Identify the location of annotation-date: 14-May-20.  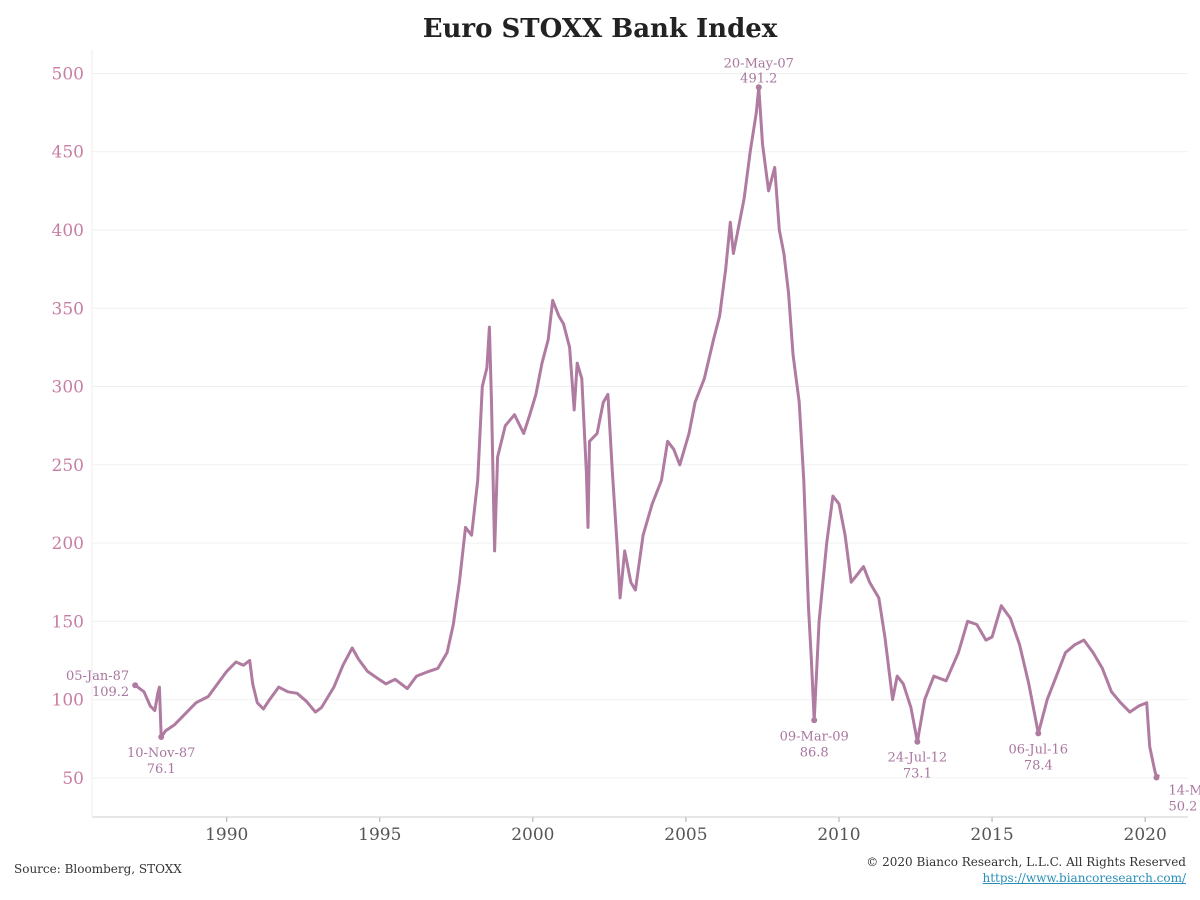
(1184, 791).